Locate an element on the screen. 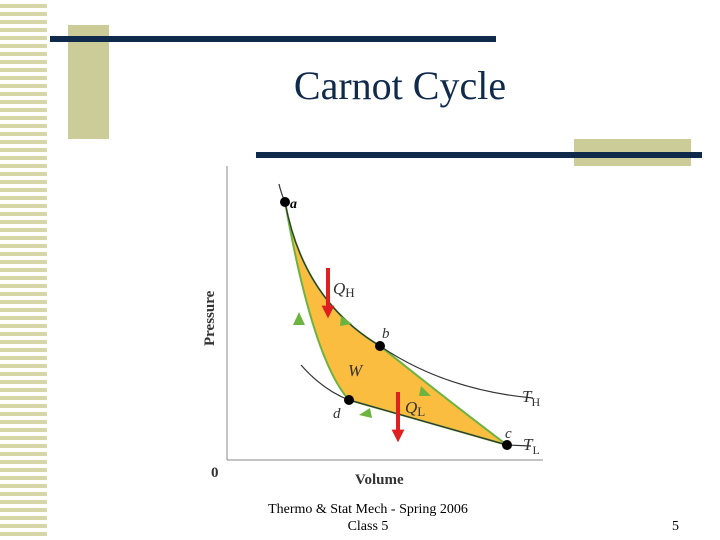 The image size is (720, 540). isotherm-low-curve is located at coordinates (416, 405).